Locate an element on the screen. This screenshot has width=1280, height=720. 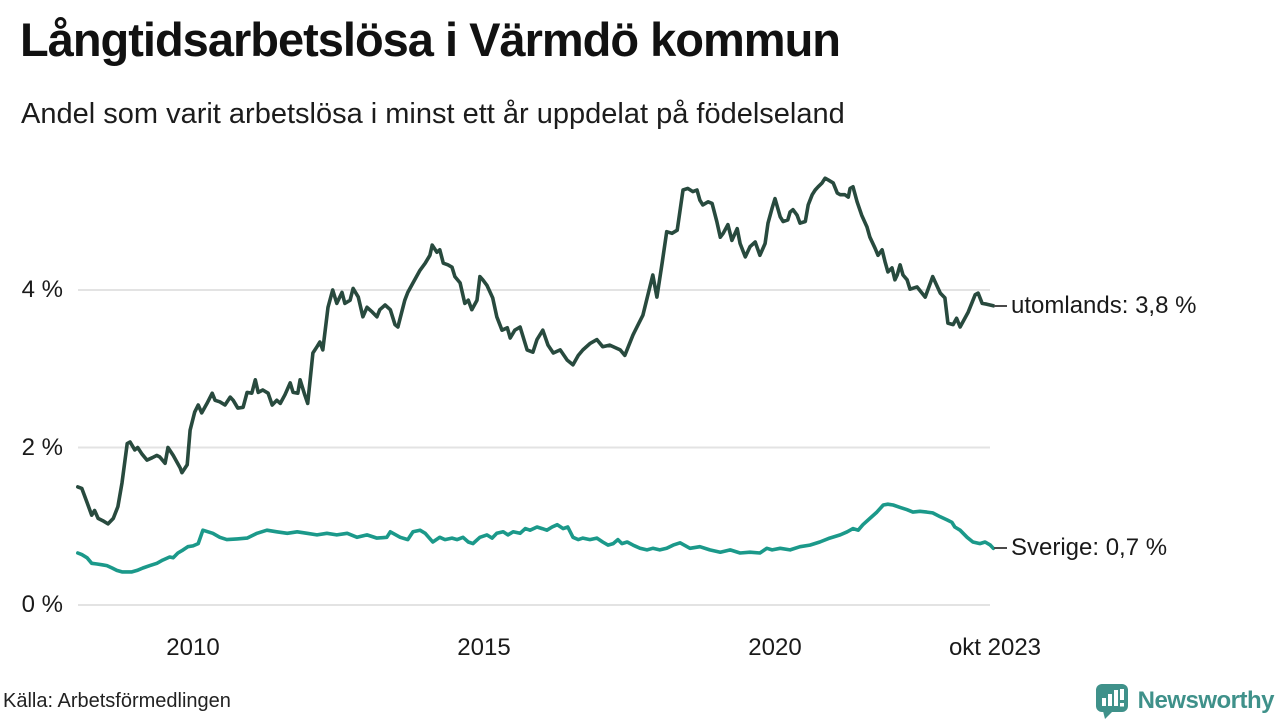
x-tick-label: 2015 is located at coordinates (484, 647).